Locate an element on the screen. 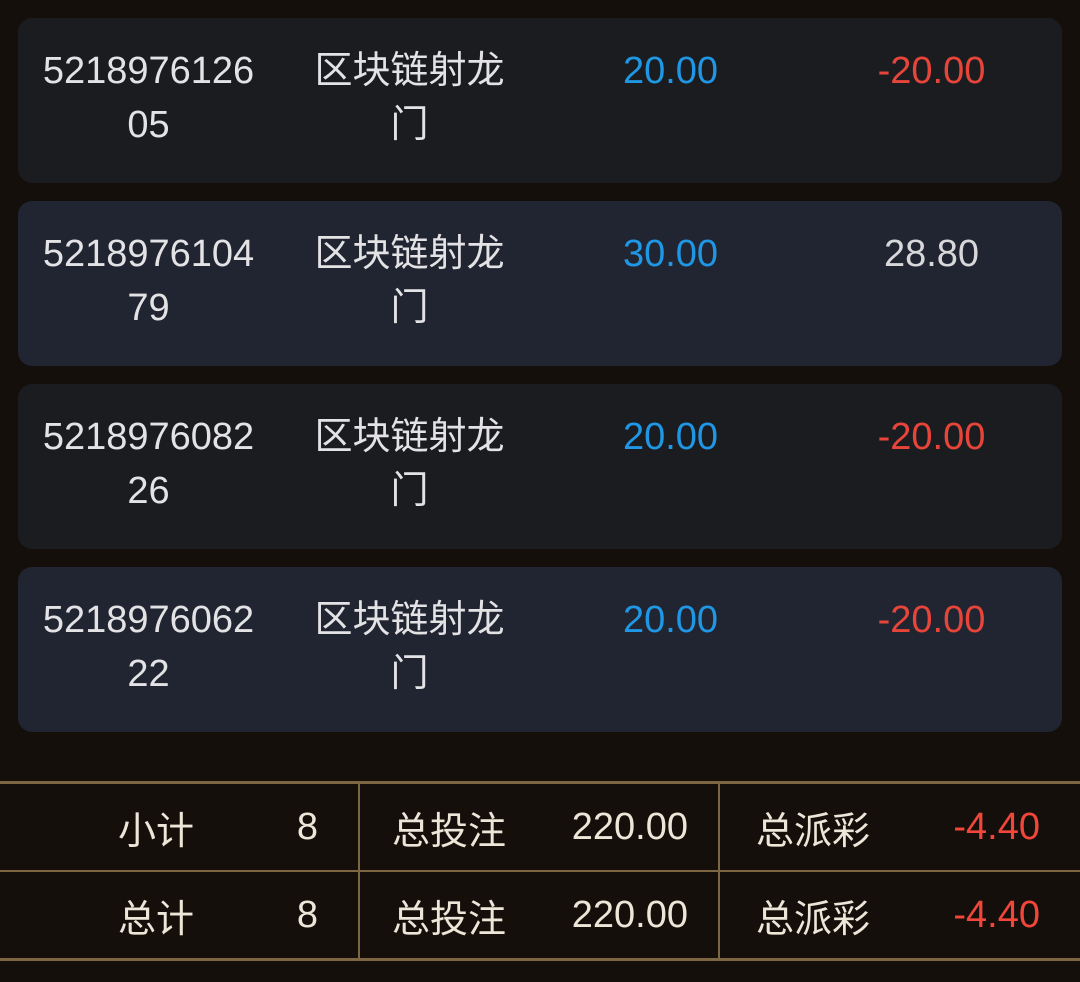 This screenshot has height=982, width=1080. subtotal-cell: 小计 8 is located at coordinates (179, 827).